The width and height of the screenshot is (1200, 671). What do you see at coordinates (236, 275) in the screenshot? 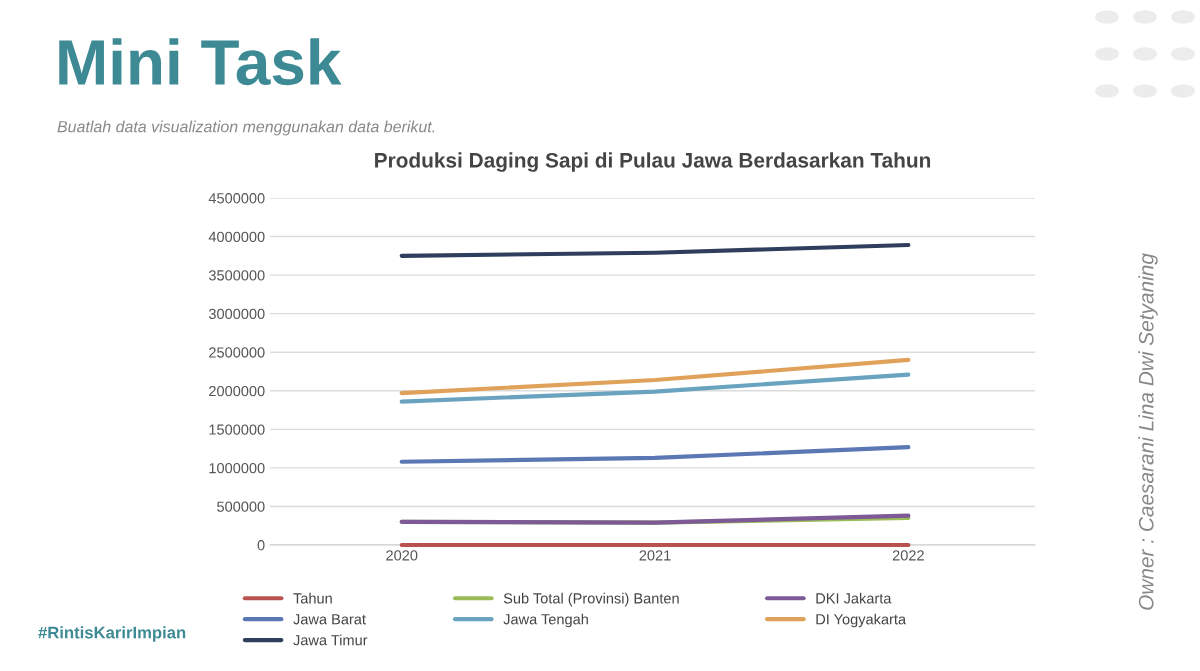
I see `y-tick-label: 3500000` at bounding box center [236, 275].